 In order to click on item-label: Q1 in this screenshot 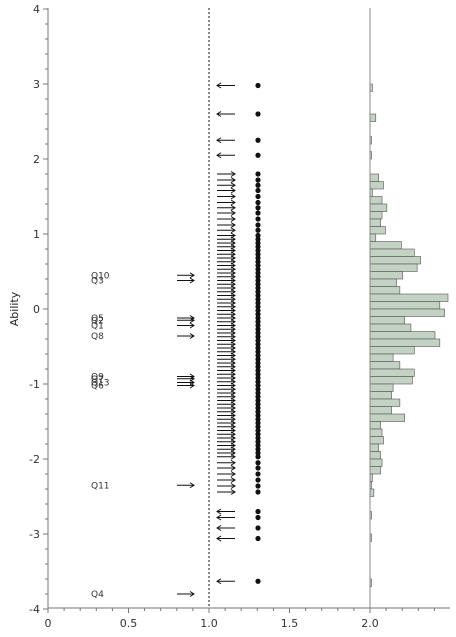, I will do `click(97, 327)`.